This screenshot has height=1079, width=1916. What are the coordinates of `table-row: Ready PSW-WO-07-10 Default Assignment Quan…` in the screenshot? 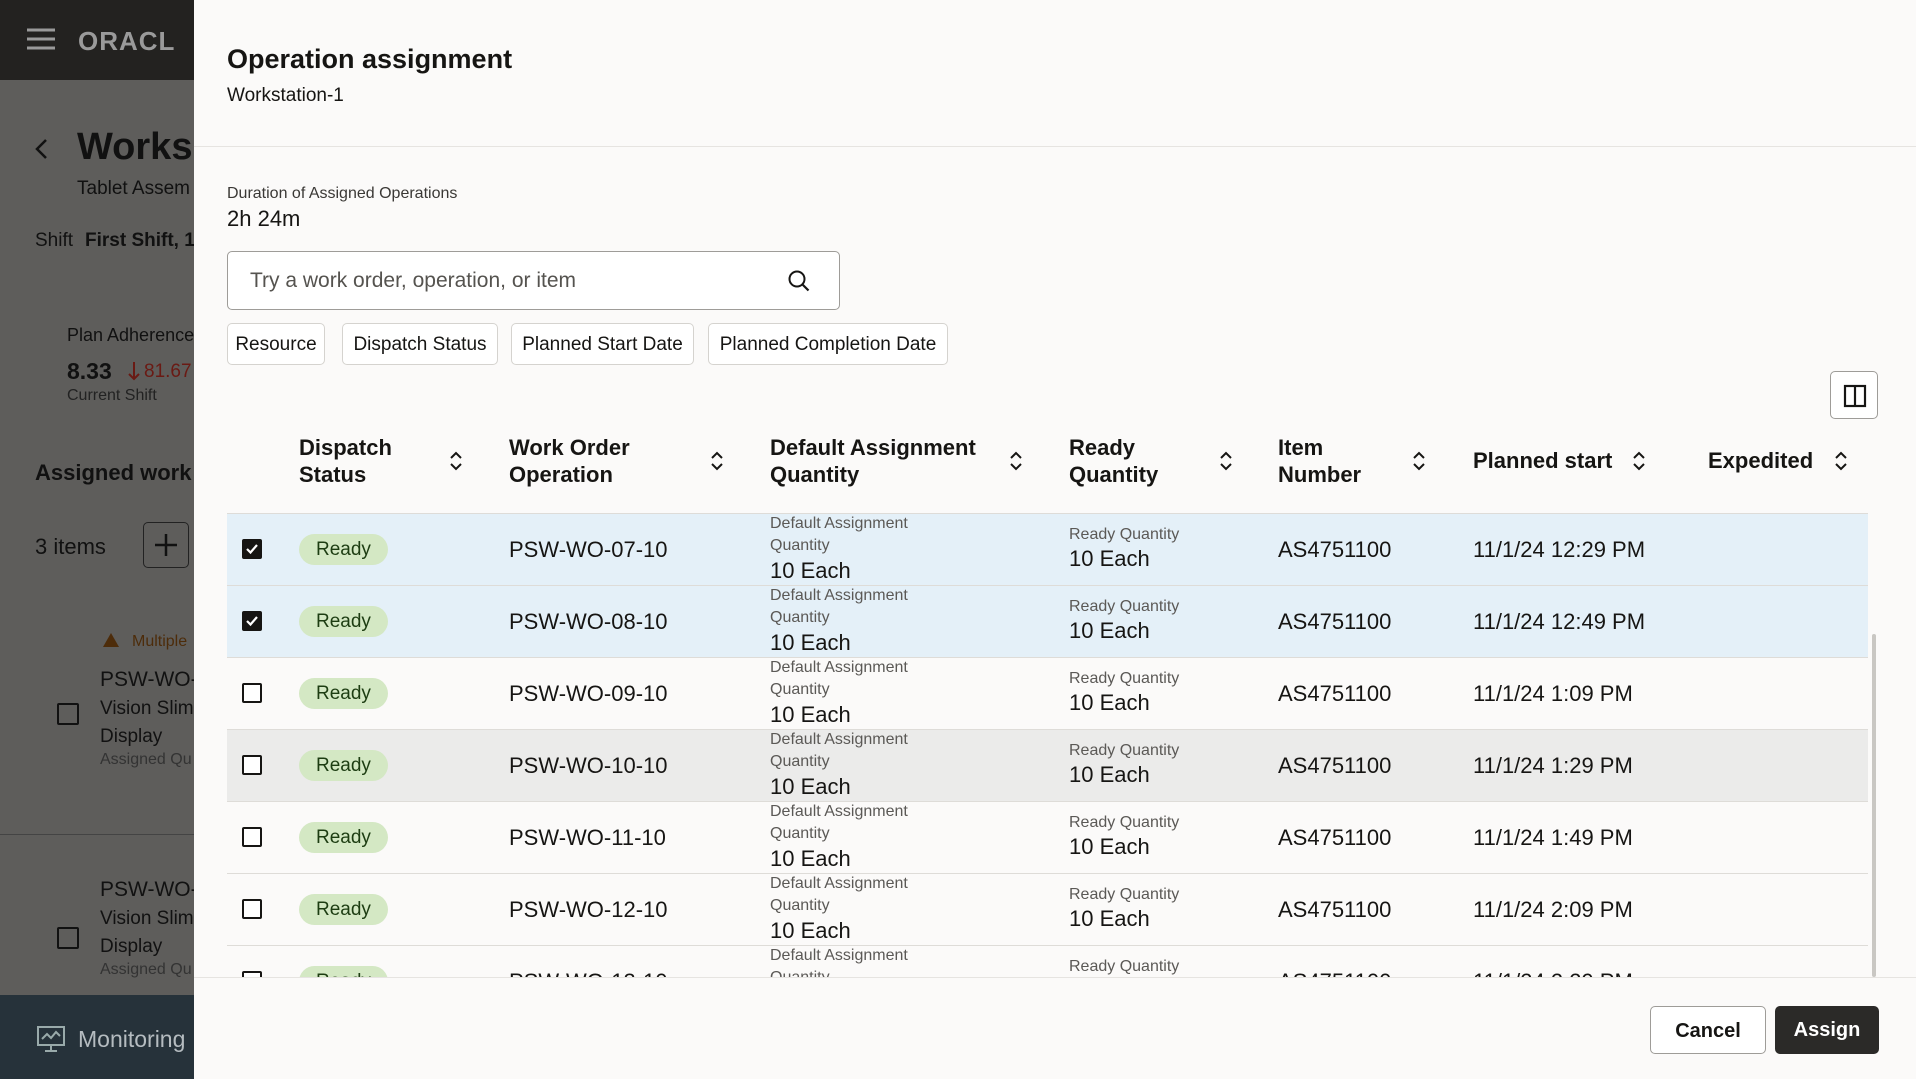 It's located at (1047, 549).